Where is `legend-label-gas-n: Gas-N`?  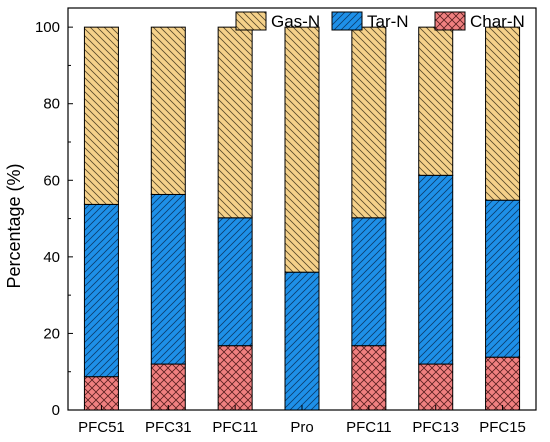
legend-label-gas-n: Gas-N is located at coordinates (295, 21).